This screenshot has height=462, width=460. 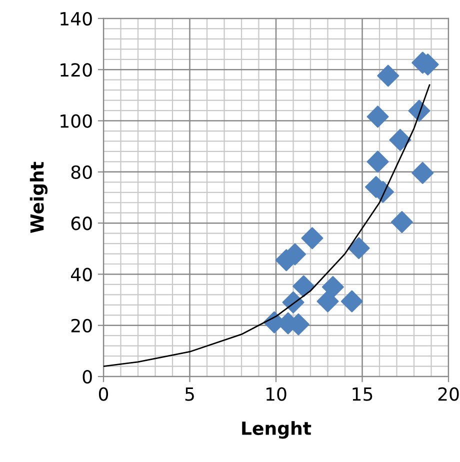 What do you see at coordinates (276, 394) in the screenshot?
I see `x-tick-label: 10` at bounding box center [276, 394].